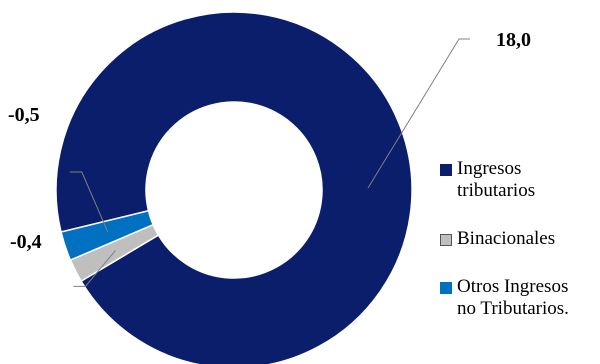  What do you see at coordinates (446, 240) in the screenshot?
I see `legend-swatch-binacionales` at bounding box center [446, 240].